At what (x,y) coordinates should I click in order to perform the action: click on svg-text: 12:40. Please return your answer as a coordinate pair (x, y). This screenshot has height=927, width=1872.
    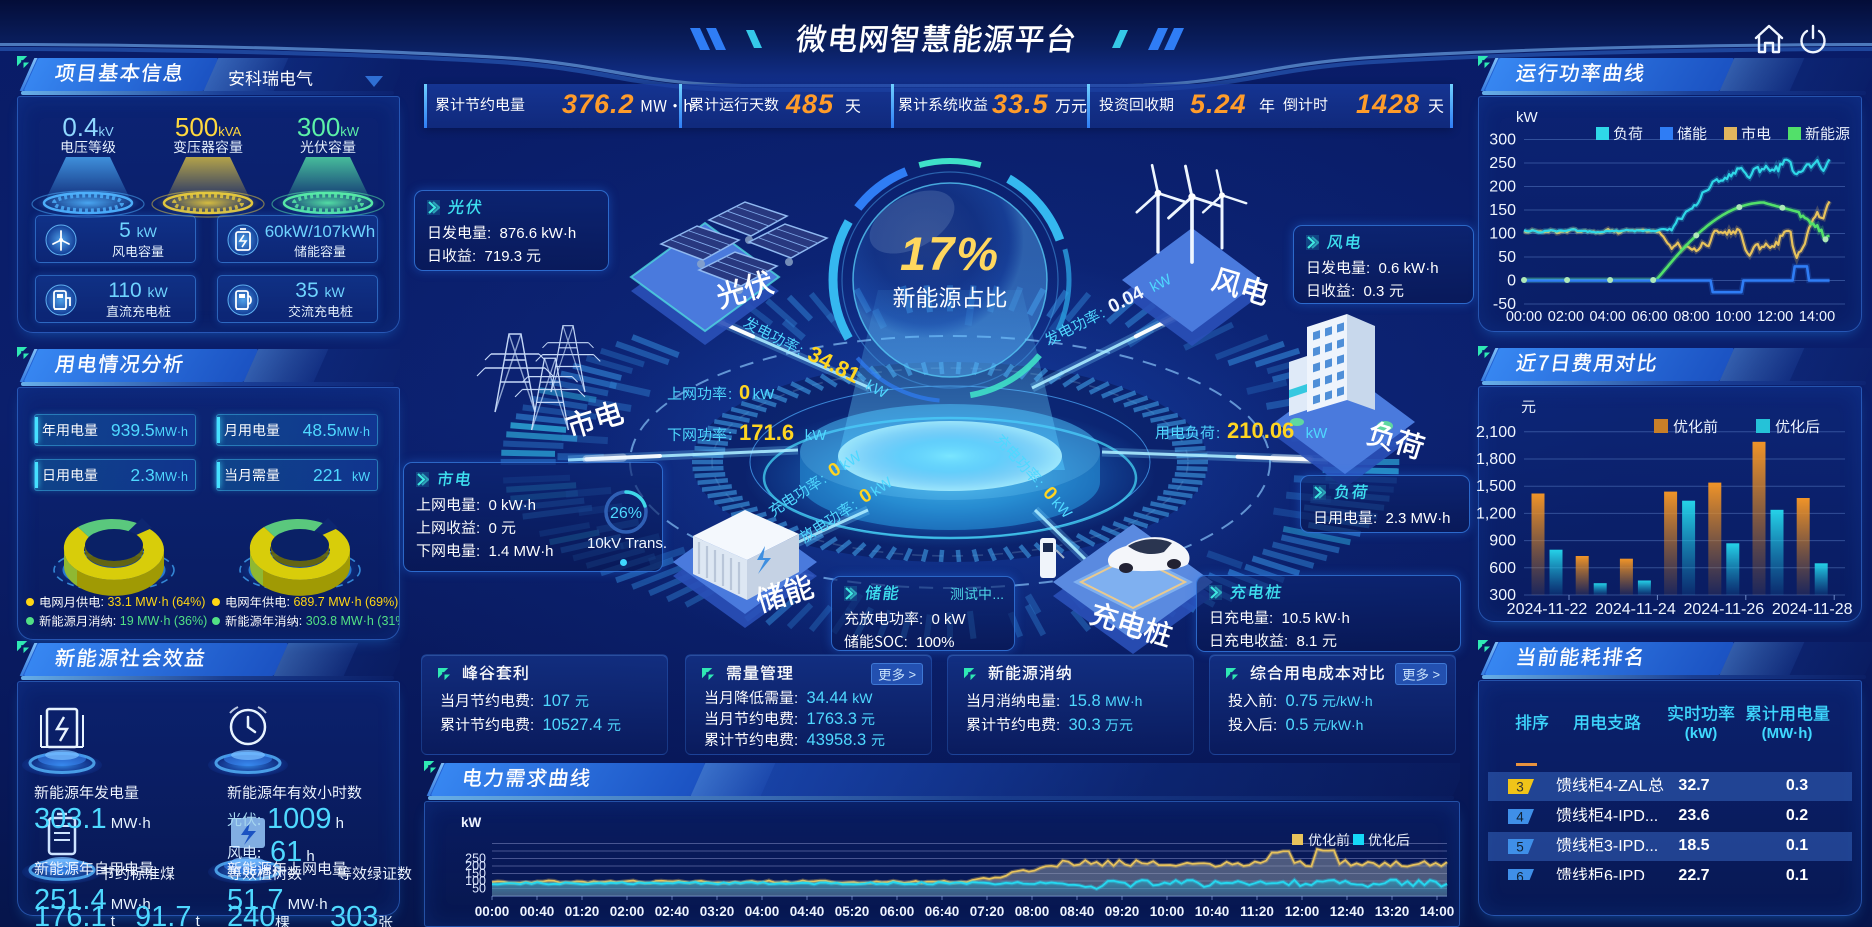
    Looking at the image, I should click on (1347, 911).